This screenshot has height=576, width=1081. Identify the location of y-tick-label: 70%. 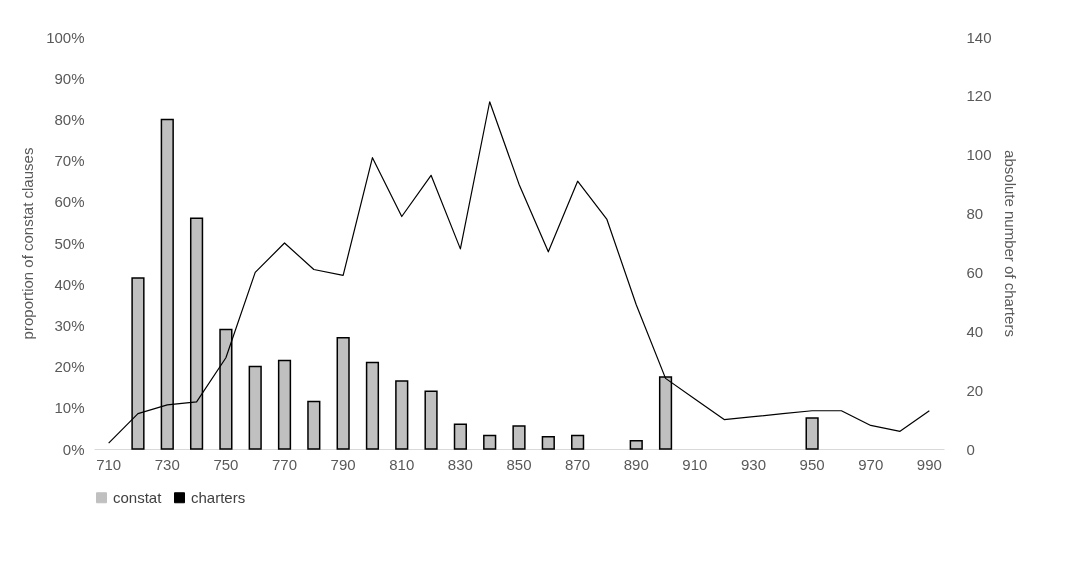
(69, 161).